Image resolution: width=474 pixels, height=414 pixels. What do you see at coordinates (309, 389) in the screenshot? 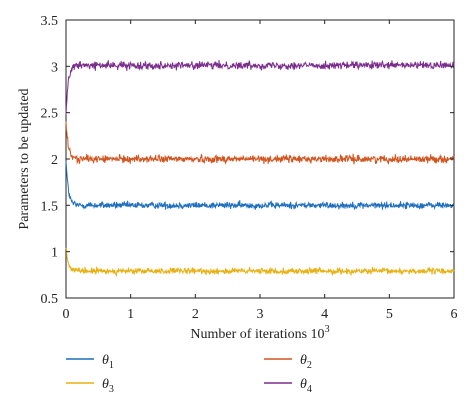
I see `legend-label-subscript: 4` at bounding box center [309, 389].